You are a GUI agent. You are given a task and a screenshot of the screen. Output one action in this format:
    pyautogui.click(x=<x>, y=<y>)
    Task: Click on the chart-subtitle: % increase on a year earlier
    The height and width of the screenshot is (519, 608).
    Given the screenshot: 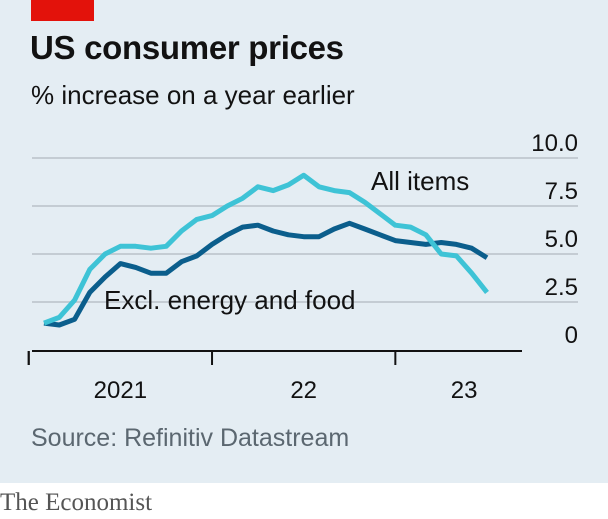 What is the action you would take?
    pyautogui.click(x=193, y=95)
    